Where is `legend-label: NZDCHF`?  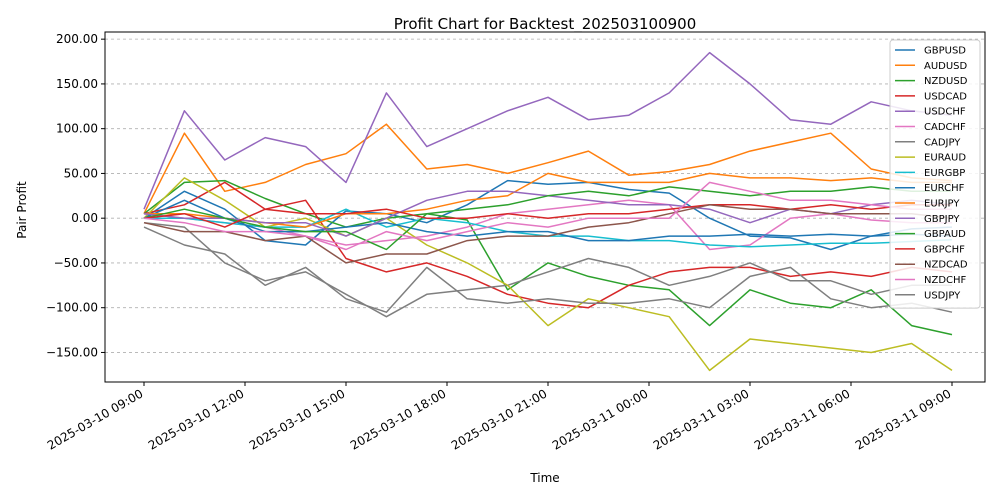
legend-label: NZDCHF is located at coordinates (945, 280).